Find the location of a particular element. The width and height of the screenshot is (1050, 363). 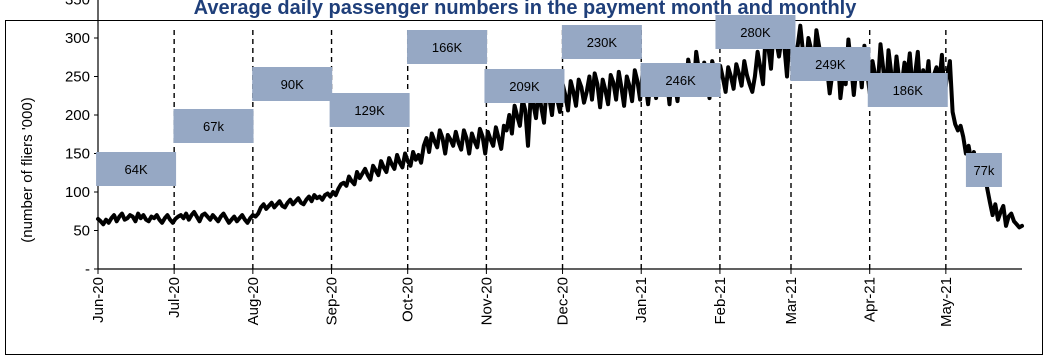

y-tick-label: 150 is located at coordinates (77, 154).